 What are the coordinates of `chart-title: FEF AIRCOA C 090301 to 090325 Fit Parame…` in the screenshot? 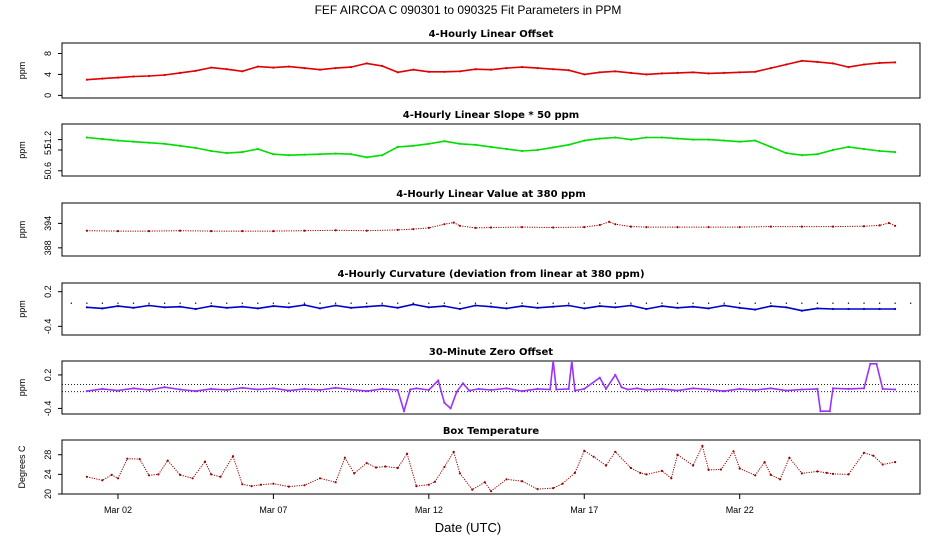 It's located at (468, 10).